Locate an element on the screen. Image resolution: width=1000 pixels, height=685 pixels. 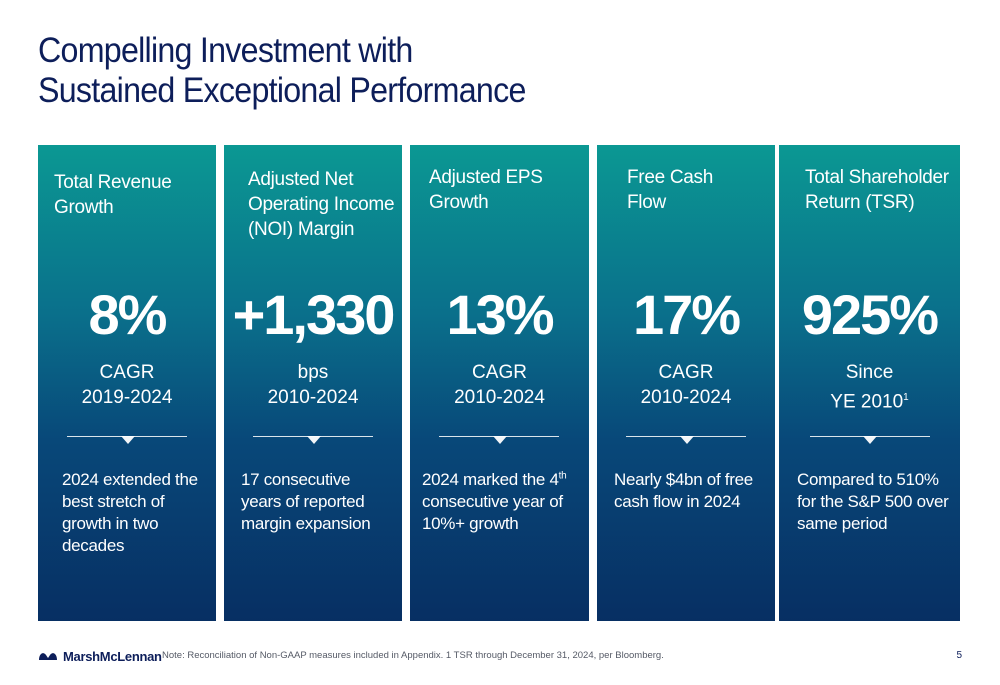
card-title: Total Revenue Growth is located at coordinates (113, 195).